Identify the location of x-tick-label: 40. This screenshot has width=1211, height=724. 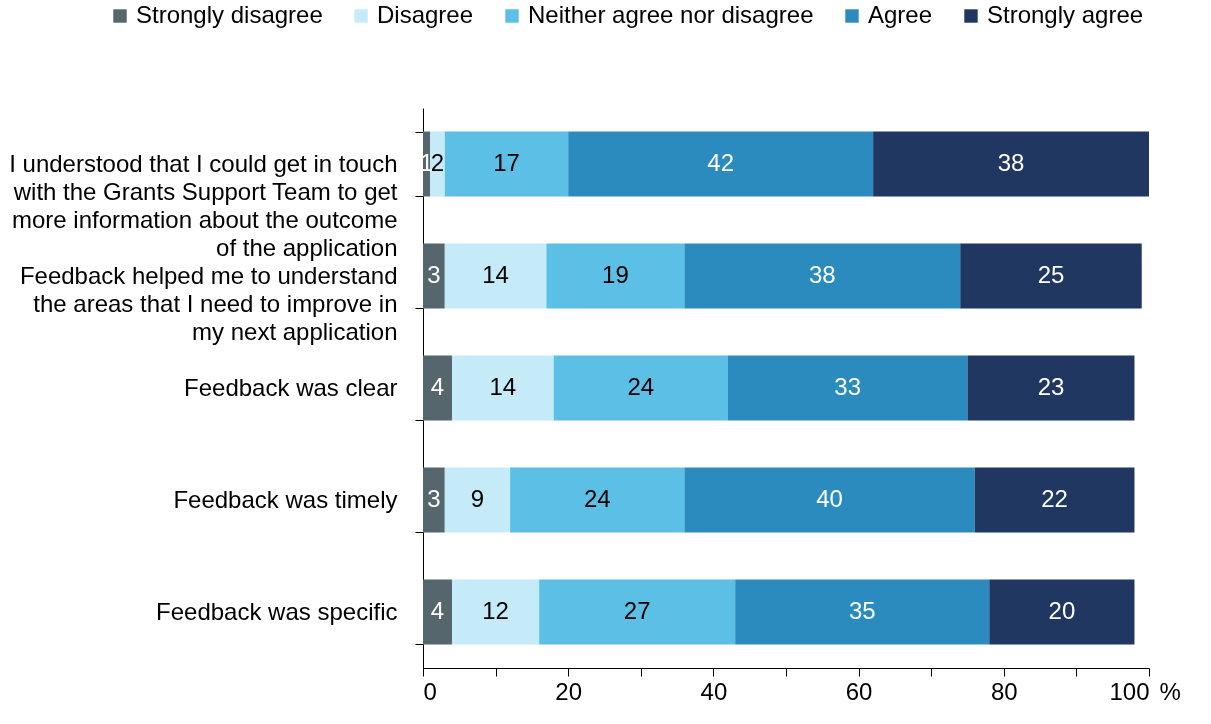
(714, 691).